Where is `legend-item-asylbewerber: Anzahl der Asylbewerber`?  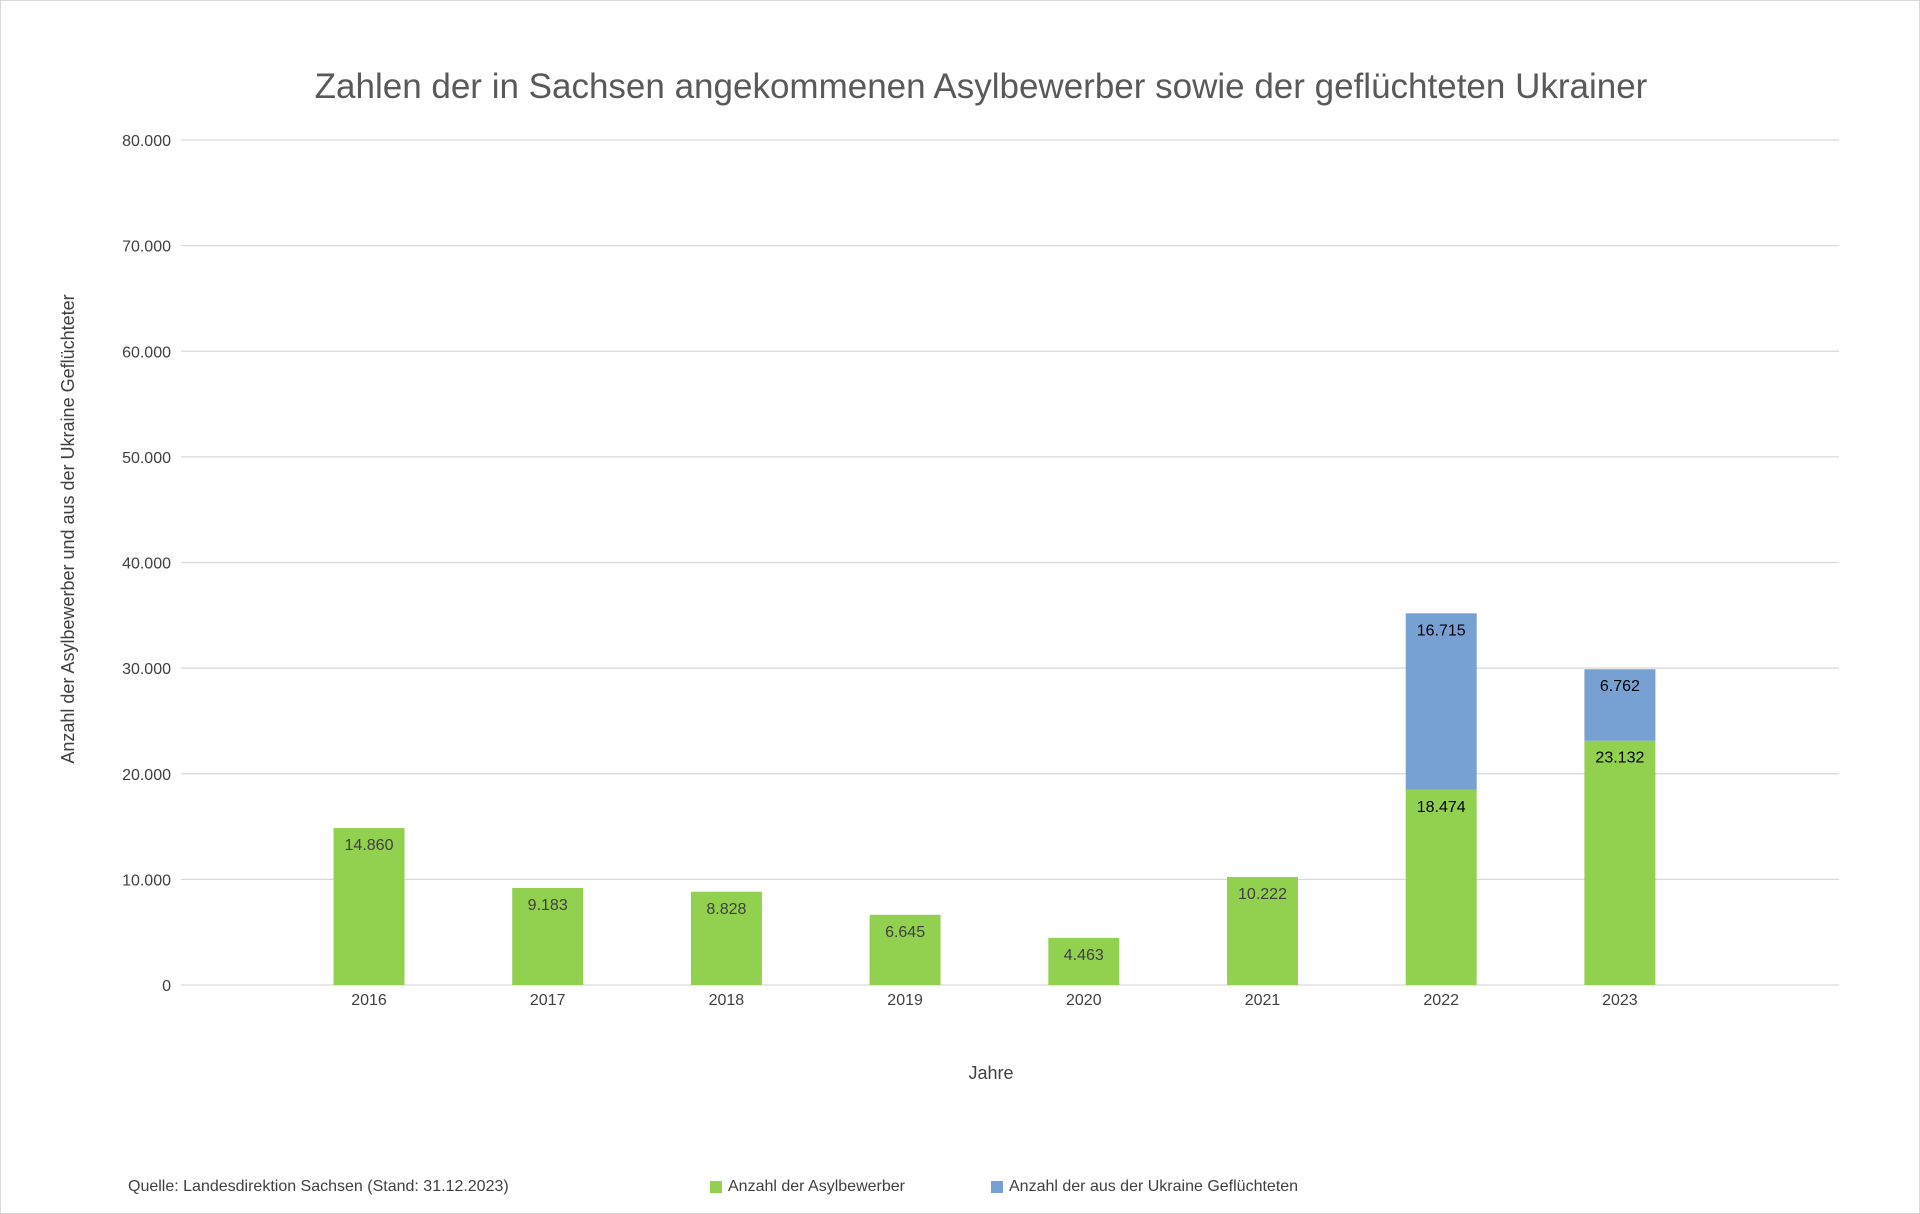
legend-item-asylbewerber: Anzahl der Asylbewerber is located at coordinates (807, 1187).